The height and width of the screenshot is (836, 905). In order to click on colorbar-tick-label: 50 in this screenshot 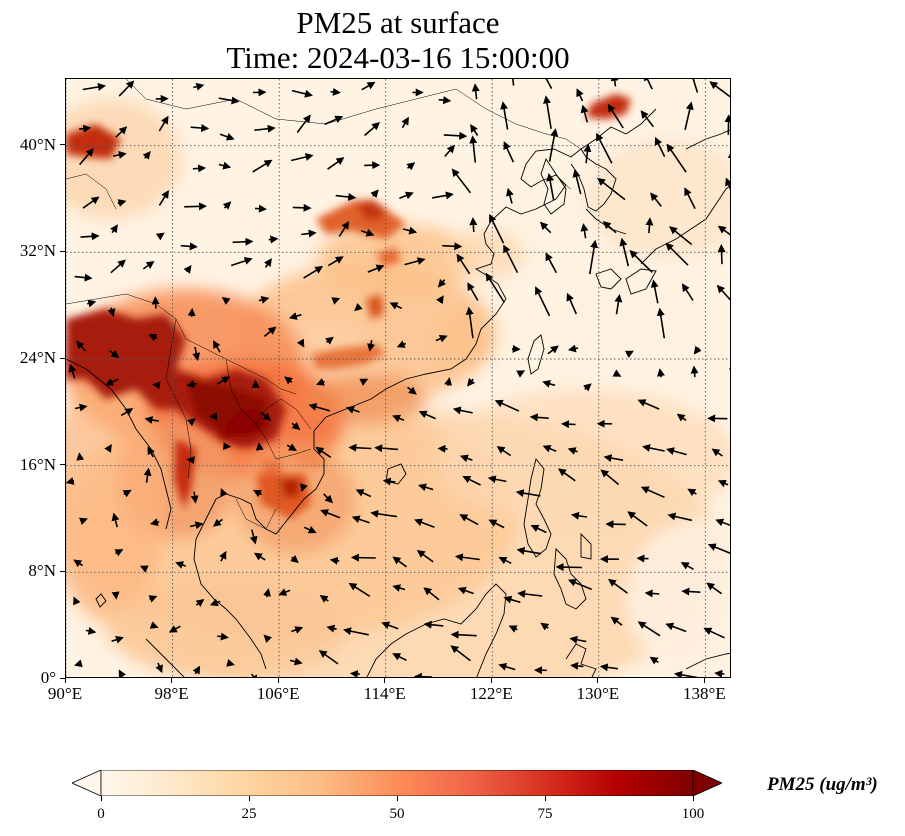, I will do `click(397, 814)`.